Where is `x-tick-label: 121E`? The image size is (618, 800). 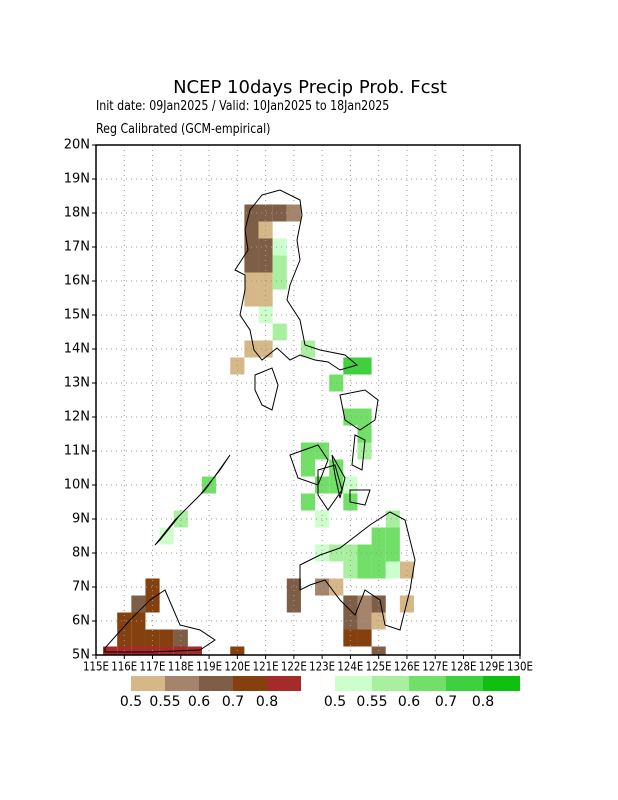
x-tick-label: 121E is located at coordinates (266, 667).